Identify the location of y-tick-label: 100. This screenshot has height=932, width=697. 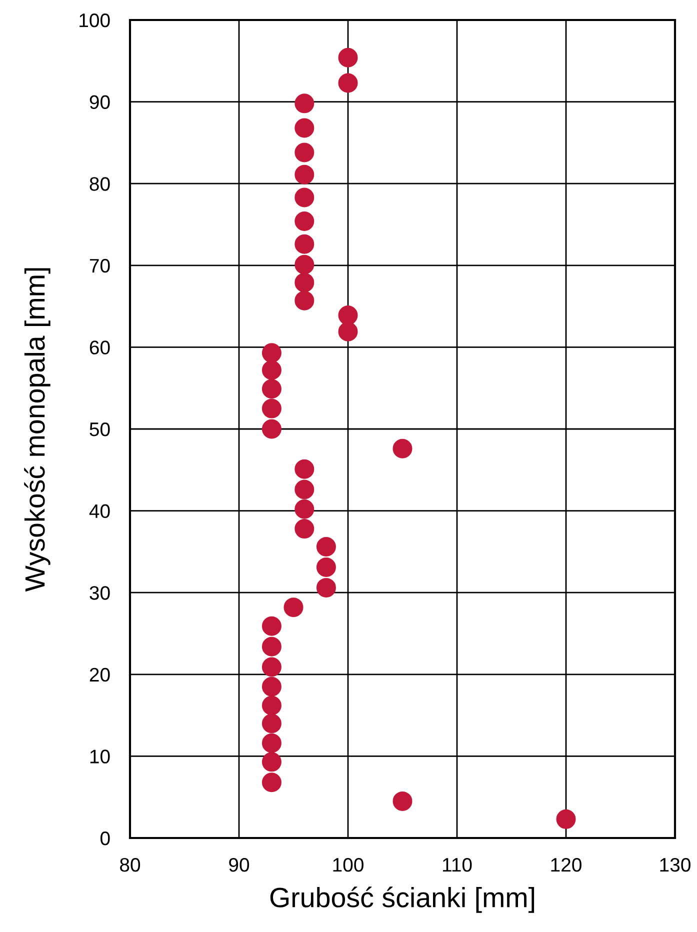
(95, 20).